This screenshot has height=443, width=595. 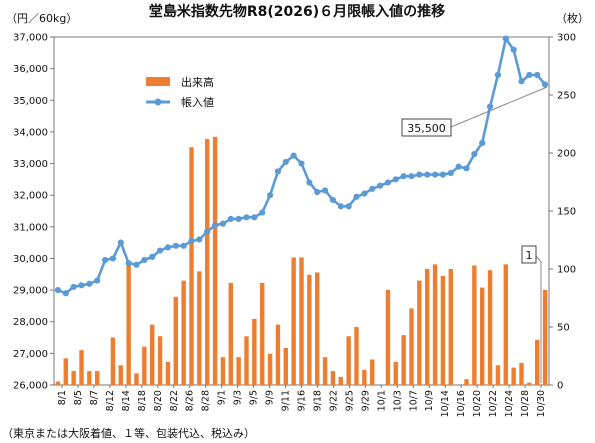 What do you see at coordinates (158, 400) in the screenshot?
I see `x-axis-tick-label: 8/20` at bounding box center [158, 400].